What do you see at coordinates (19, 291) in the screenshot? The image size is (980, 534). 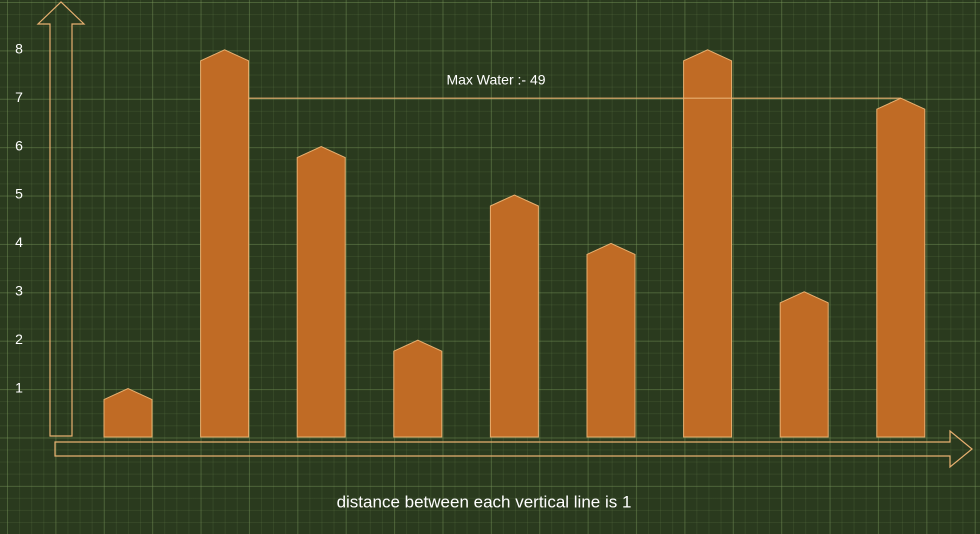 I see `y-tick-label: 3` at bounding box center [19, 291].